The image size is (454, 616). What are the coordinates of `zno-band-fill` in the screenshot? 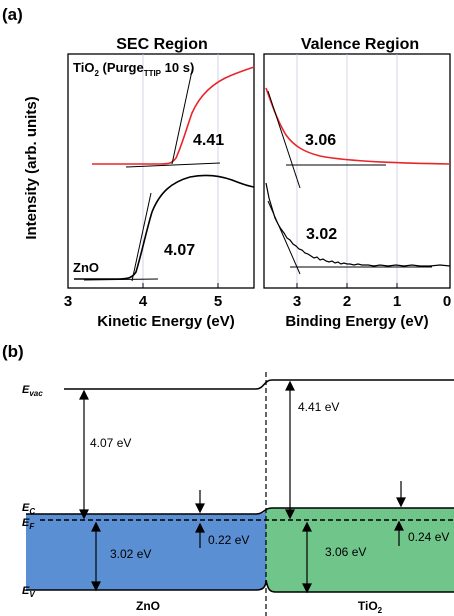 It's located at (146, 548).